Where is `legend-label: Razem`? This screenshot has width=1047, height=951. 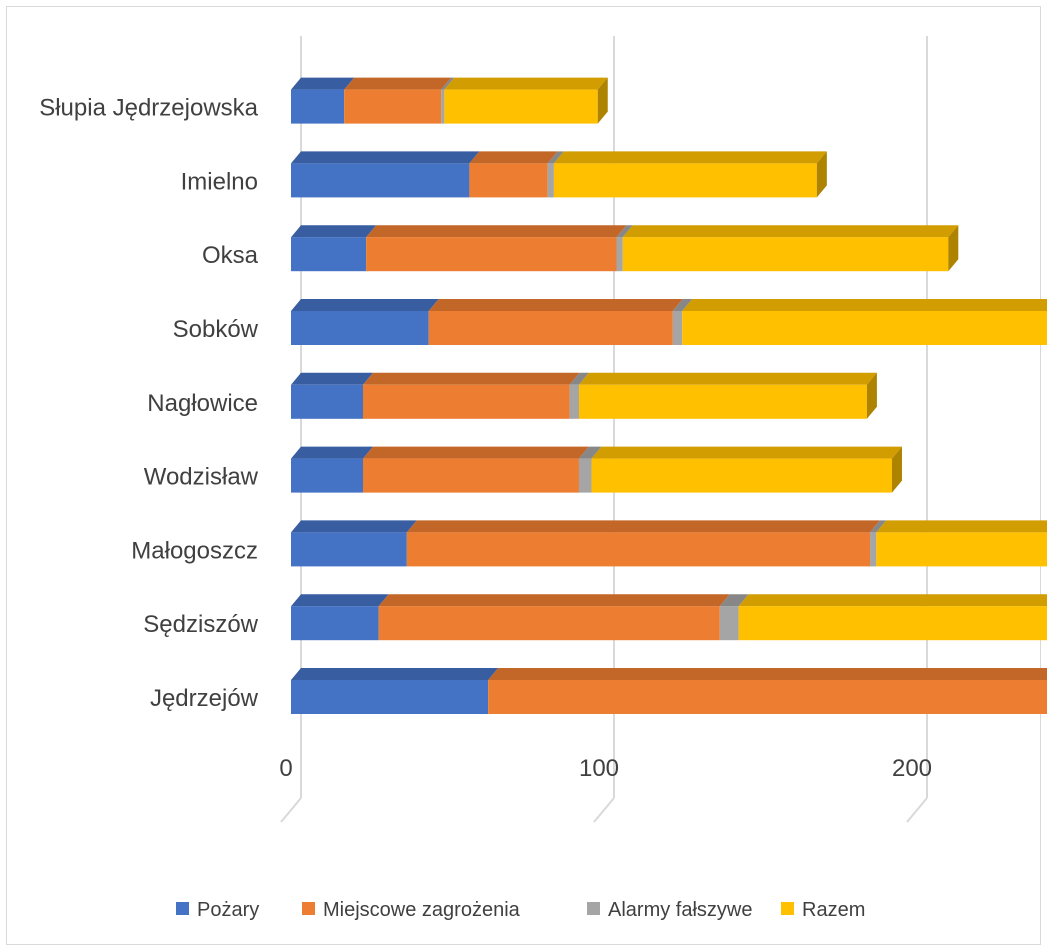 legend-label: Razem is located at coordinates (833, 910).